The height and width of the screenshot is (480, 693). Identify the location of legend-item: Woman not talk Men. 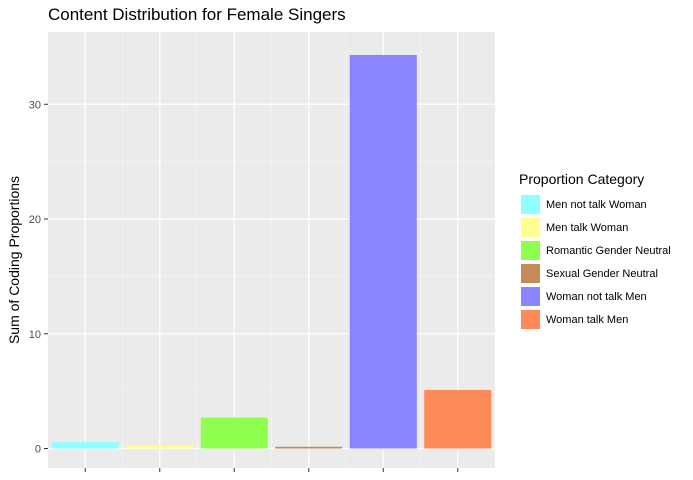
(595, 296).